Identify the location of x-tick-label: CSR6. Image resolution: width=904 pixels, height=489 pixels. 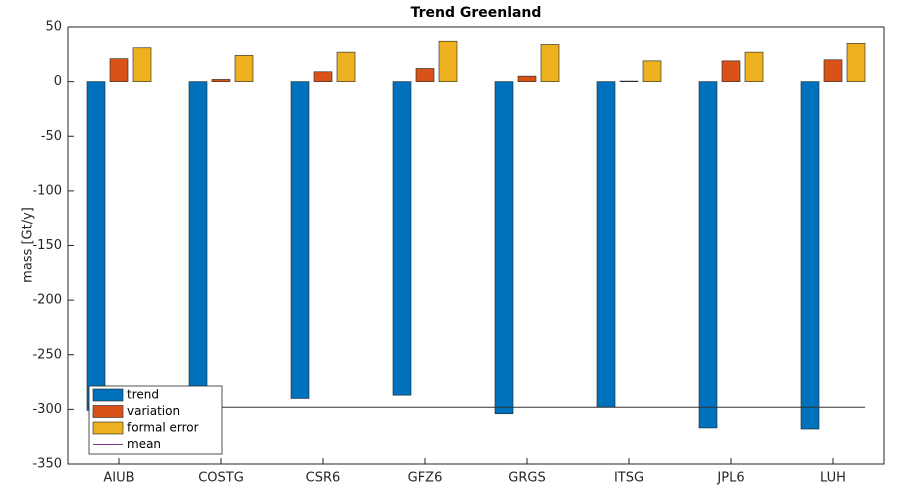
(323, 478).